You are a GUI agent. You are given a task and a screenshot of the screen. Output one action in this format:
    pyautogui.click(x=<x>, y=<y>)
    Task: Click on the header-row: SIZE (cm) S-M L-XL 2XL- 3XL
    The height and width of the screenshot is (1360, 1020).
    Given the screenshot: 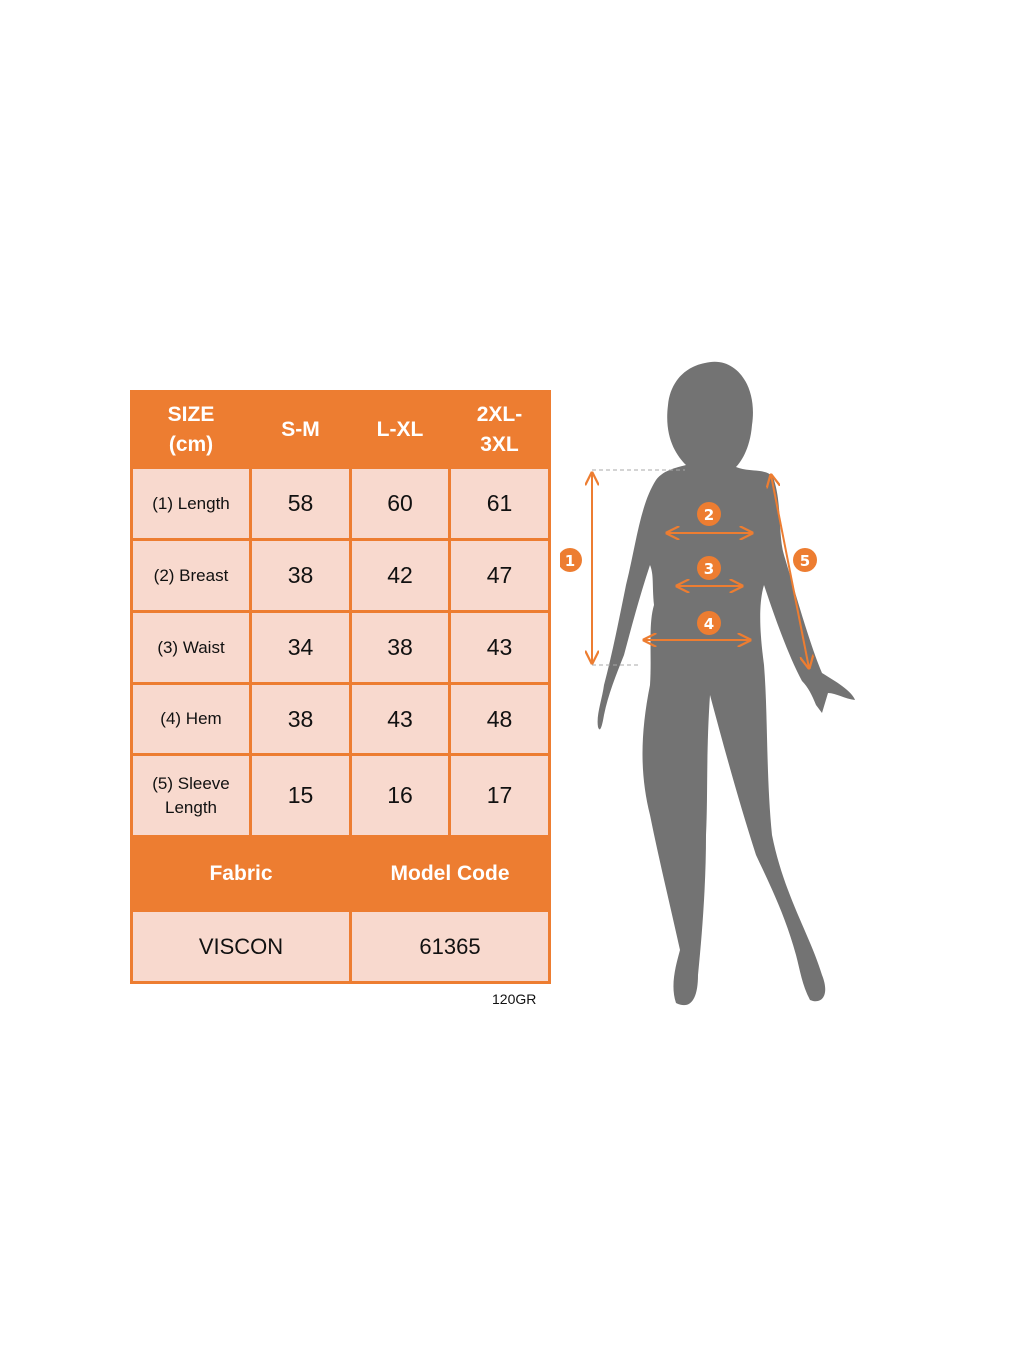 What is the action you would take?
    pyautogui.click(x=340, y=429)
    